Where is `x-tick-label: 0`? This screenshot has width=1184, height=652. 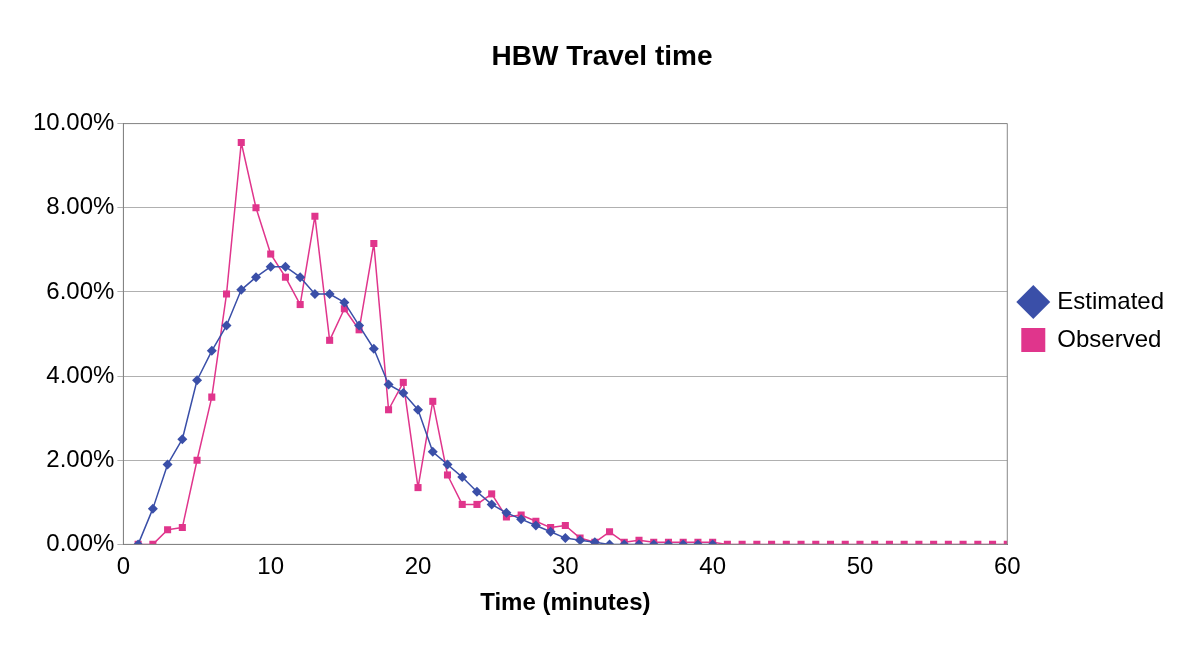
x-tick-label: 0 is located at coordinates (123, 566).